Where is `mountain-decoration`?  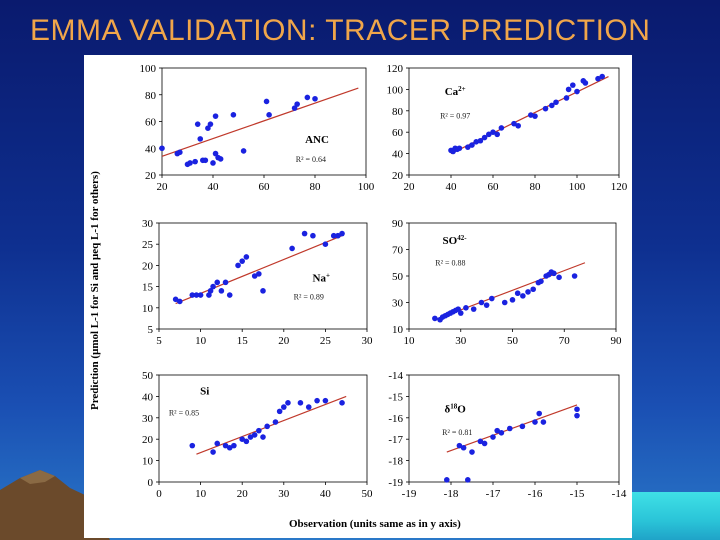
mountain-decoration is located at coordinates (55, 505).